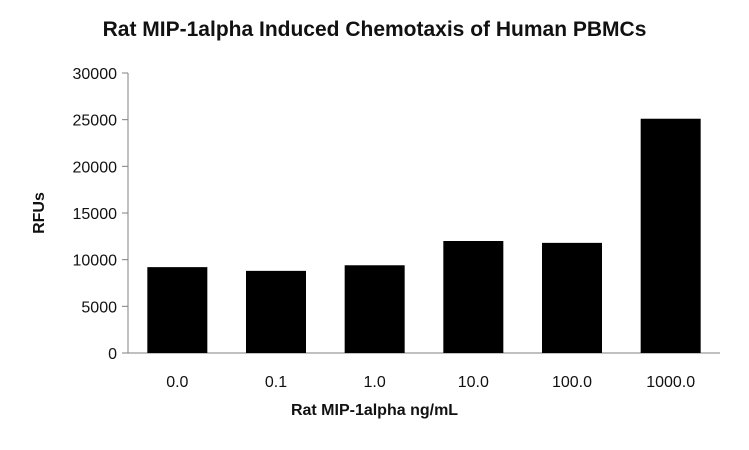 The image size is (749, 450). I want to click on bar-1000.0, so click(670, 235).